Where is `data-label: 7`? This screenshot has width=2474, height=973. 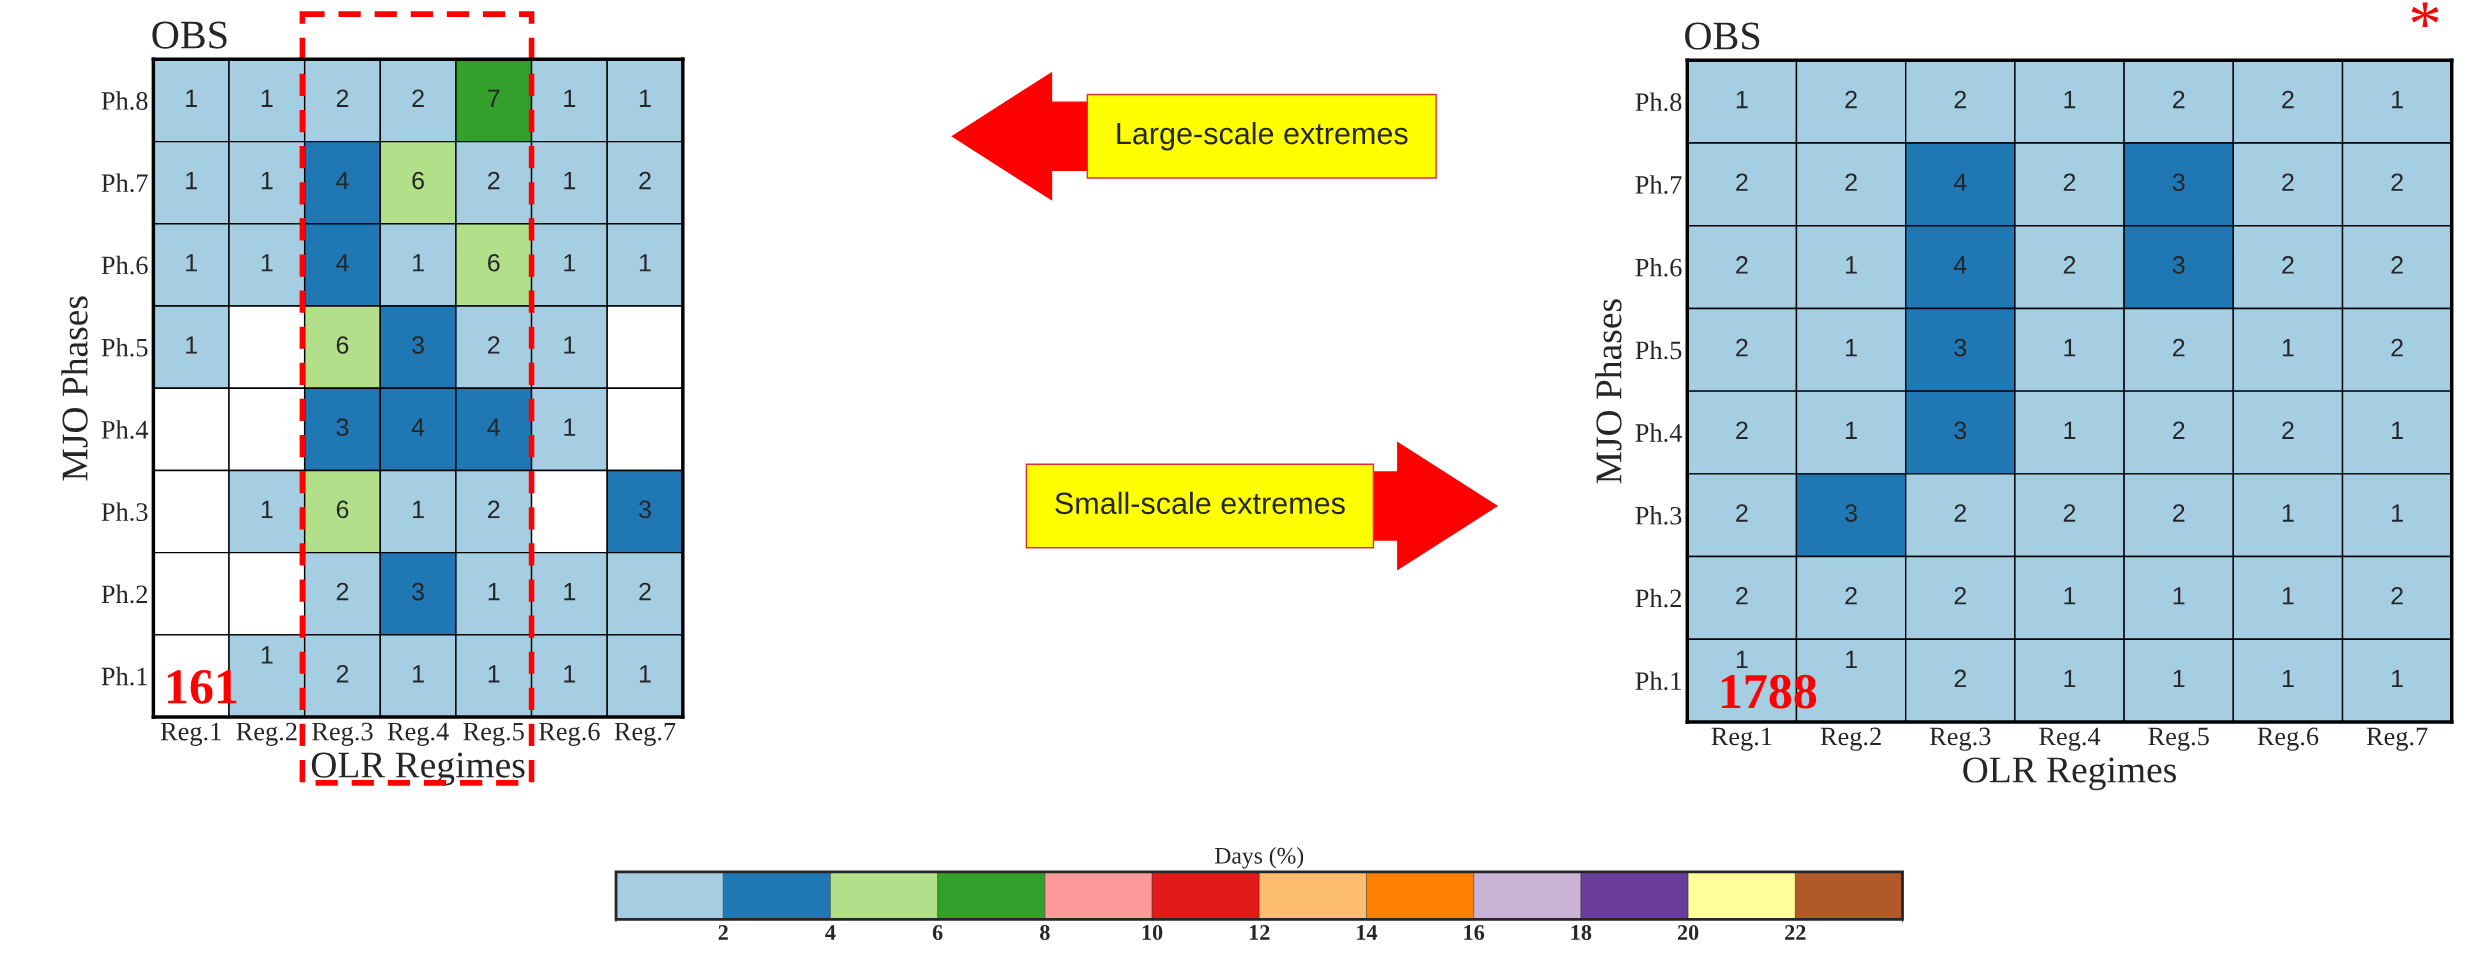
data-label: 7 is located at coordinates (494, 98).